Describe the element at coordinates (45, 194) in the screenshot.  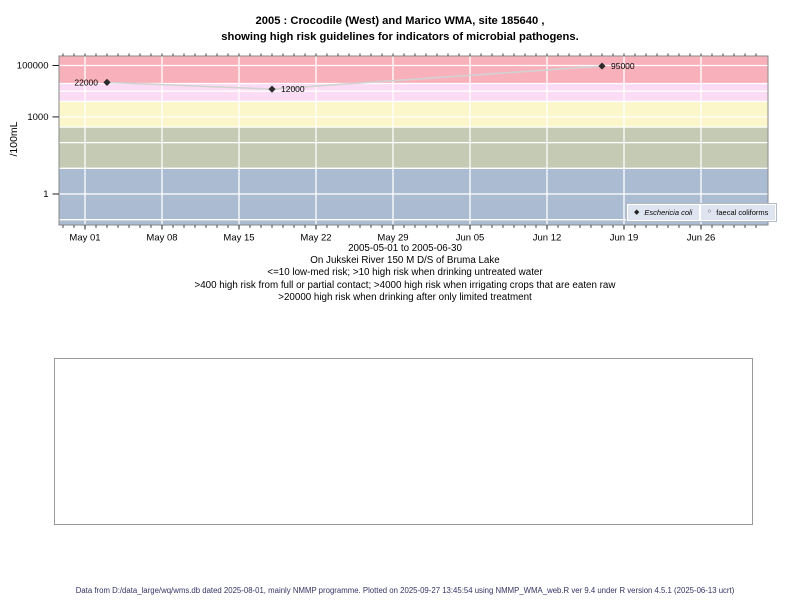
I see `y-tick-label: 1` at that location.